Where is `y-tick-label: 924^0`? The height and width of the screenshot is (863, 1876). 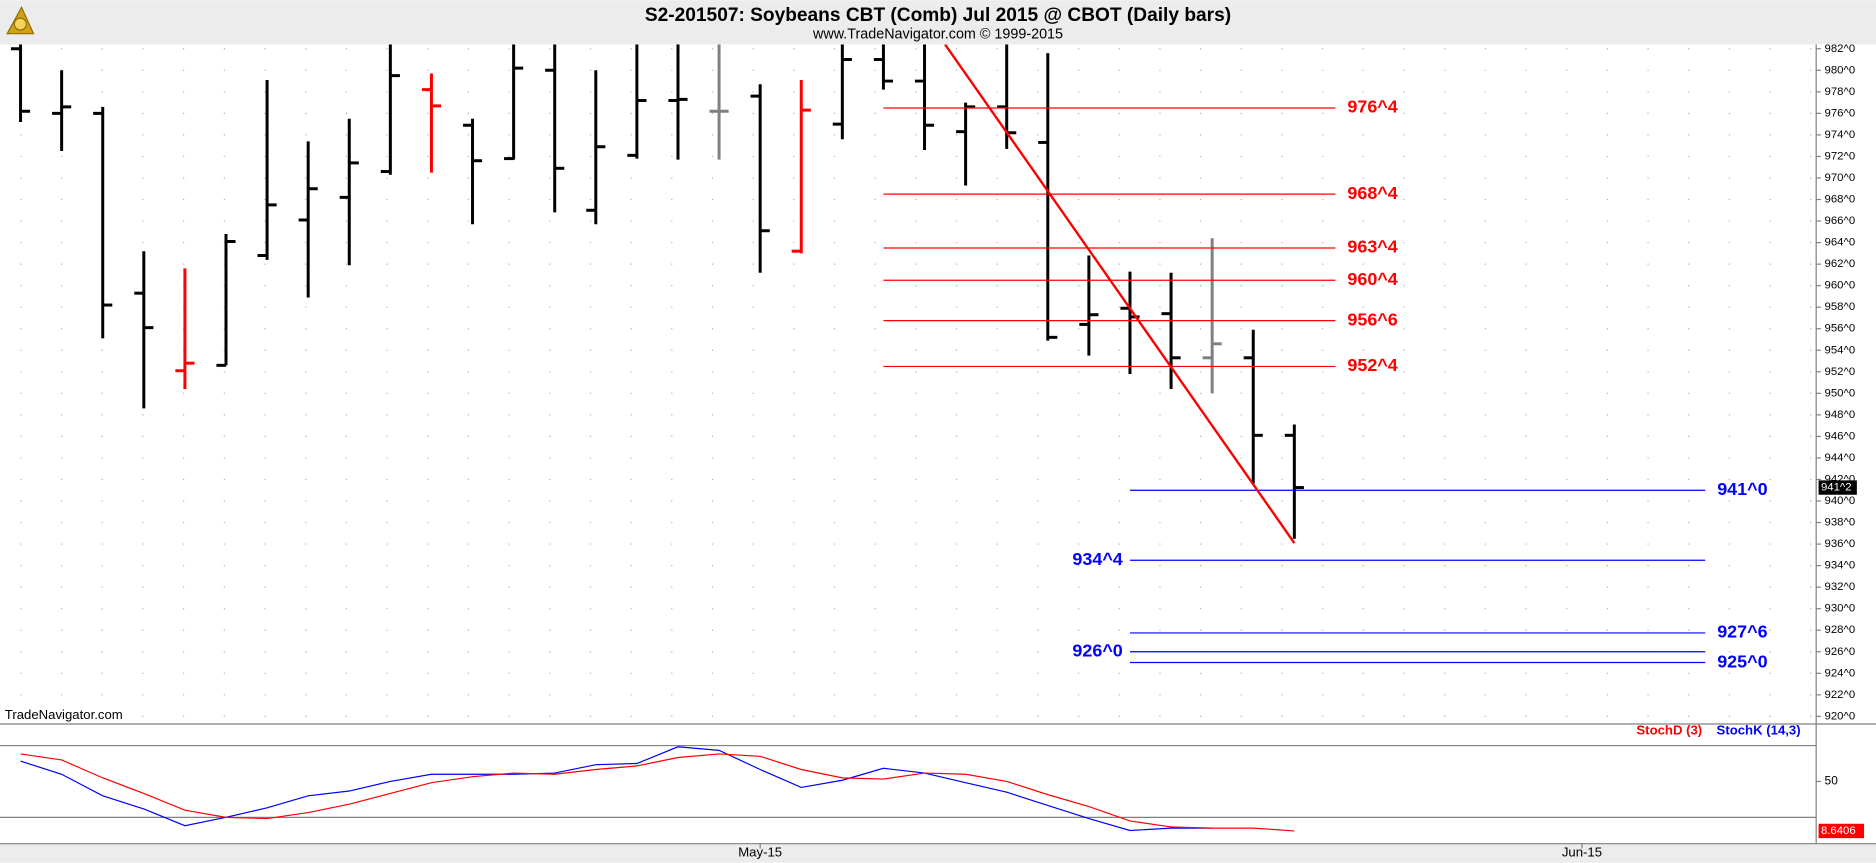 y-tick-label: 924^0 is located at coordinates (1840, 673).